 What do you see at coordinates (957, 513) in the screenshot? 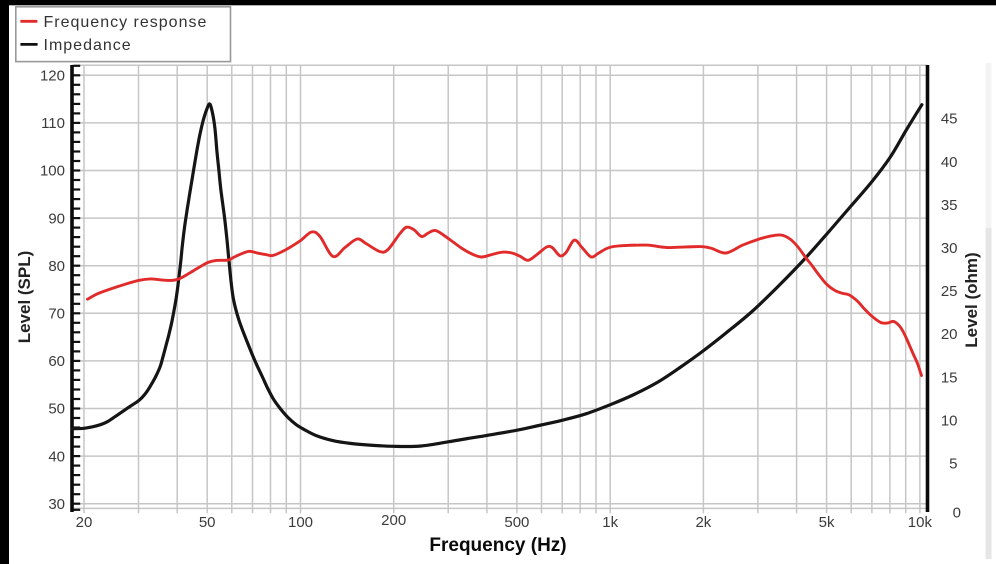
I see `svg-text: 0` at bounding box center [957, 513].